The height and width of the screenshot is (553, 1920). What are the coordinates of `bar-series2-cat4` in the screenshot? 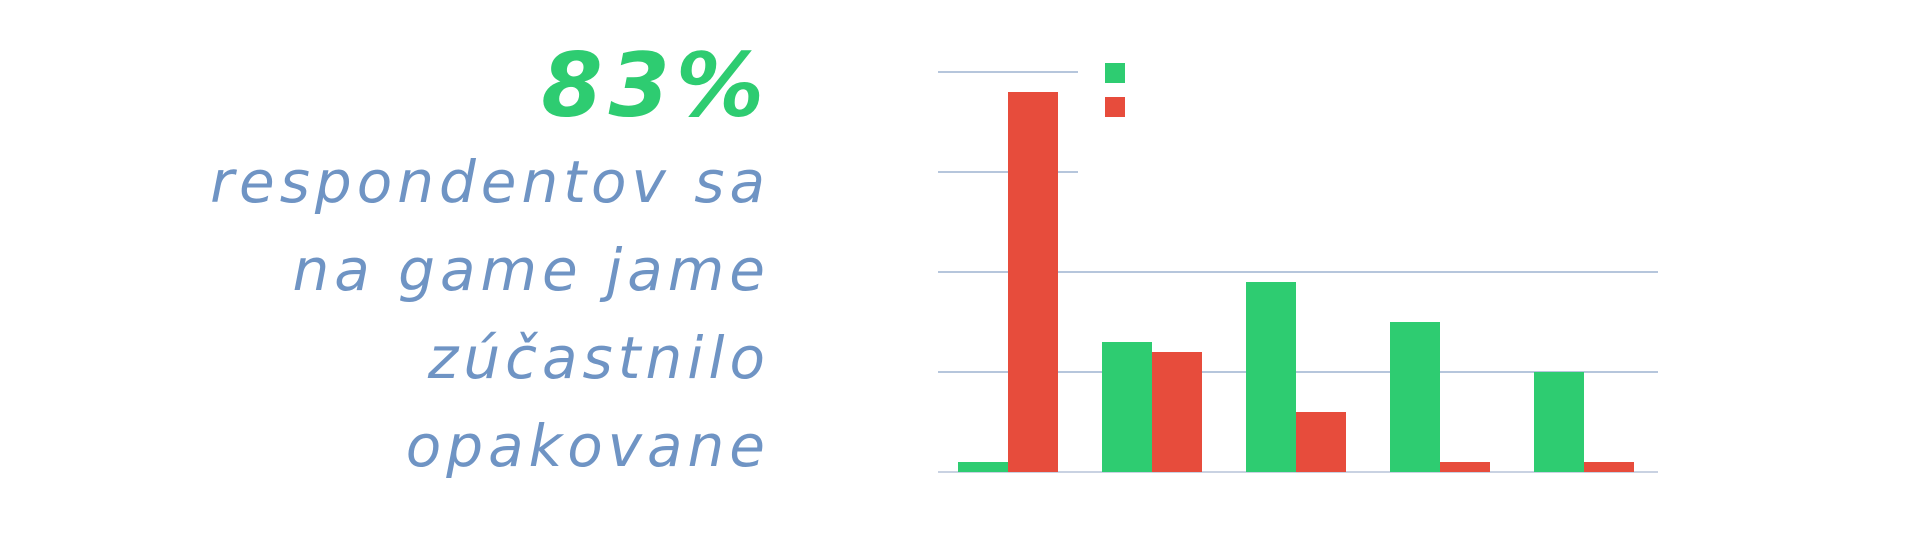 It's located at (1465, 467).